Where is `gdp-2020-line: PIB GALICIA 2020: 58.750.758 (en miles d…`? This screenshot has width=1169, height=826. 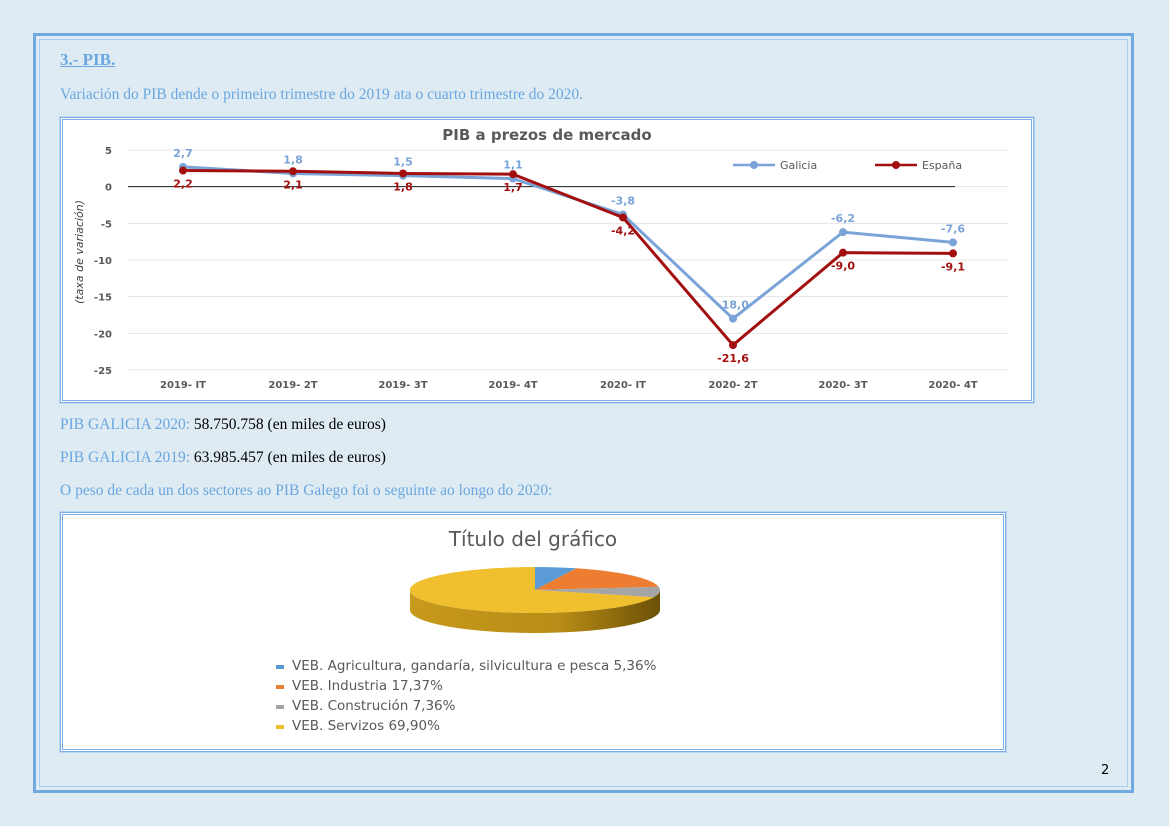 gdp-2020-line: PIB GALICIA 2020: 58.750.758 (en miles d… is located at coordinates (223, 425).